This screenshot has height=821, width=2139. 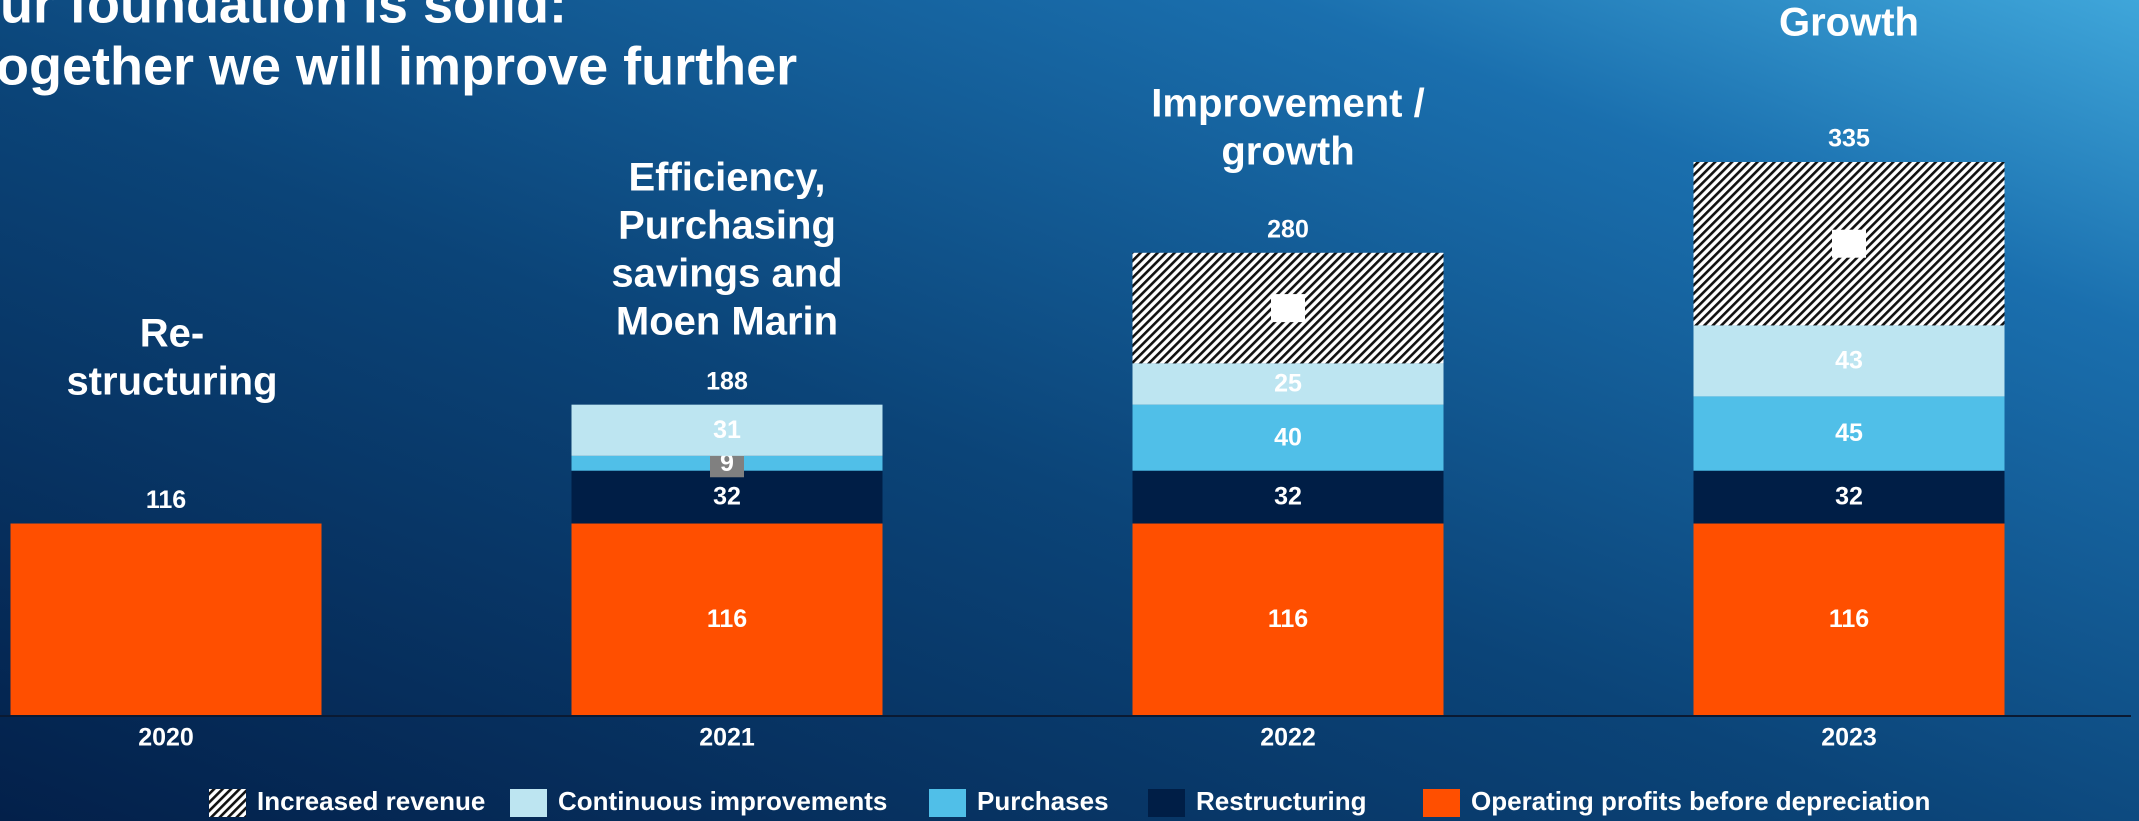 I want to click on x-tick-label: 2020, so click(x=166, y=738).